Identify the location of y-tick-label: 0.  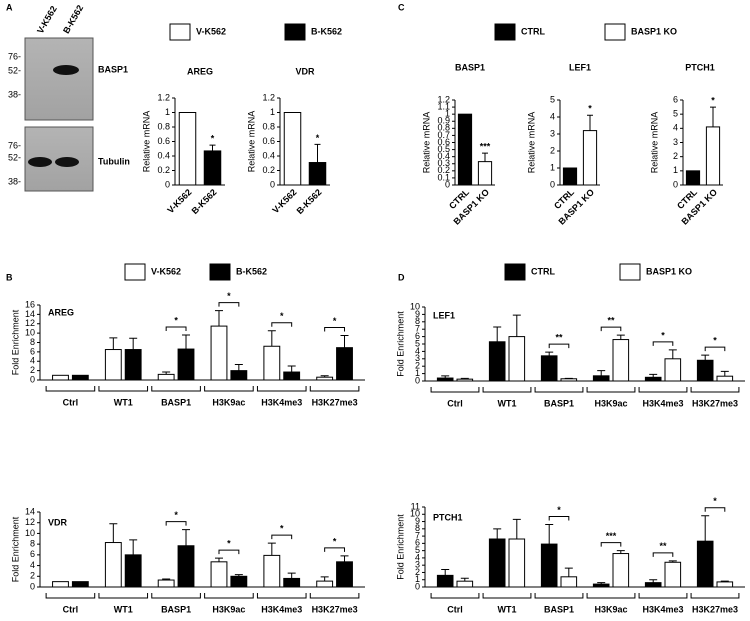
(417, 380).